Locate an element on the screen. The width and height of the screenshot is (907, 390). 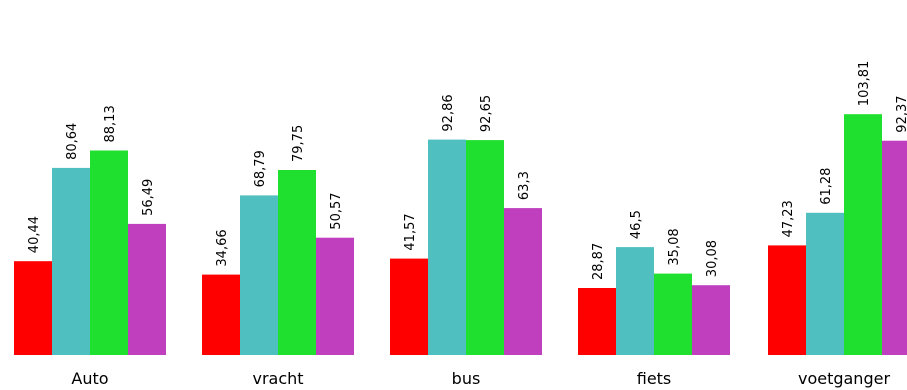
bar-voetganger-s3 is located at coordinates (863, 234).